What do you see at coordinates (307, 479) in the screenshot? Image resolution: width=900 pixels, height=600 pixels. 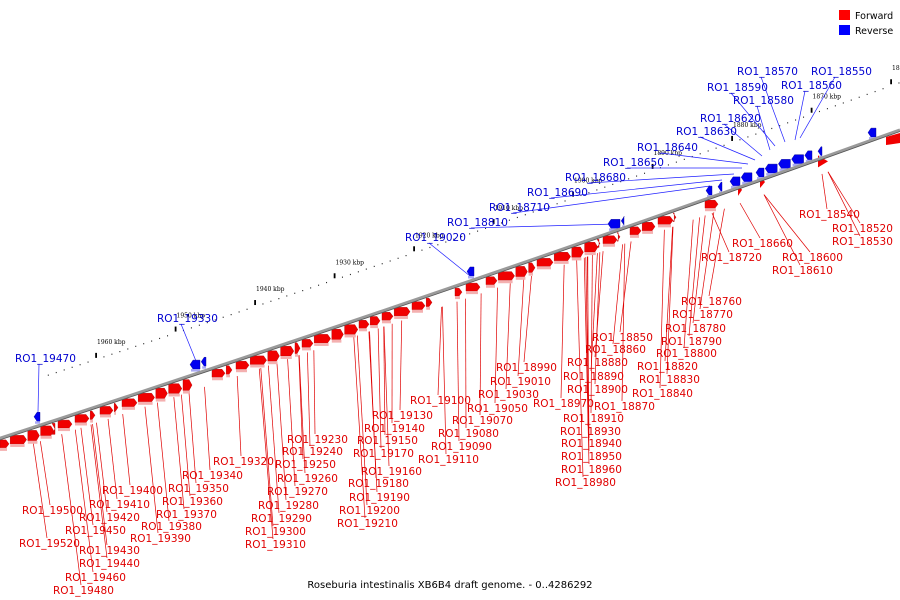 I see `forward-gene-label: RO1_19260` at bounding box center [307, 479].